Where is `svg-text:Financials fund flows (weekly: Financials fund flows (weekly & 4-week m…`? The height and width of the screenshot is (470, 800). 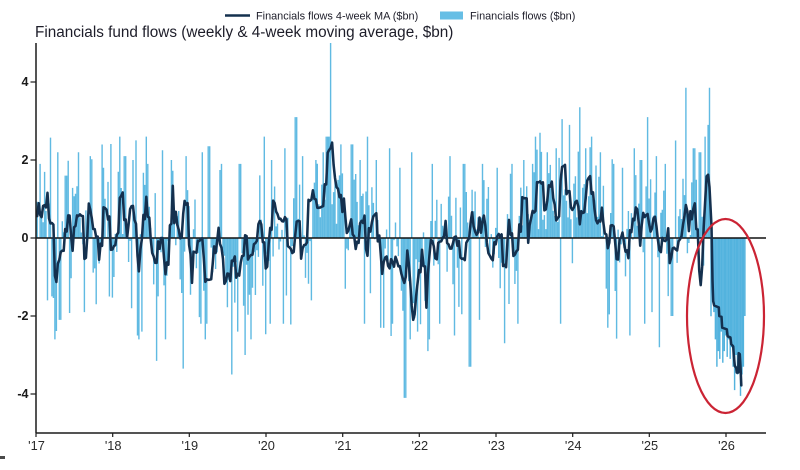 svg-text:Financials fund flows (weekly: Financials fund flows (weekly & 4-week m… is located at coordinates (244, 32).